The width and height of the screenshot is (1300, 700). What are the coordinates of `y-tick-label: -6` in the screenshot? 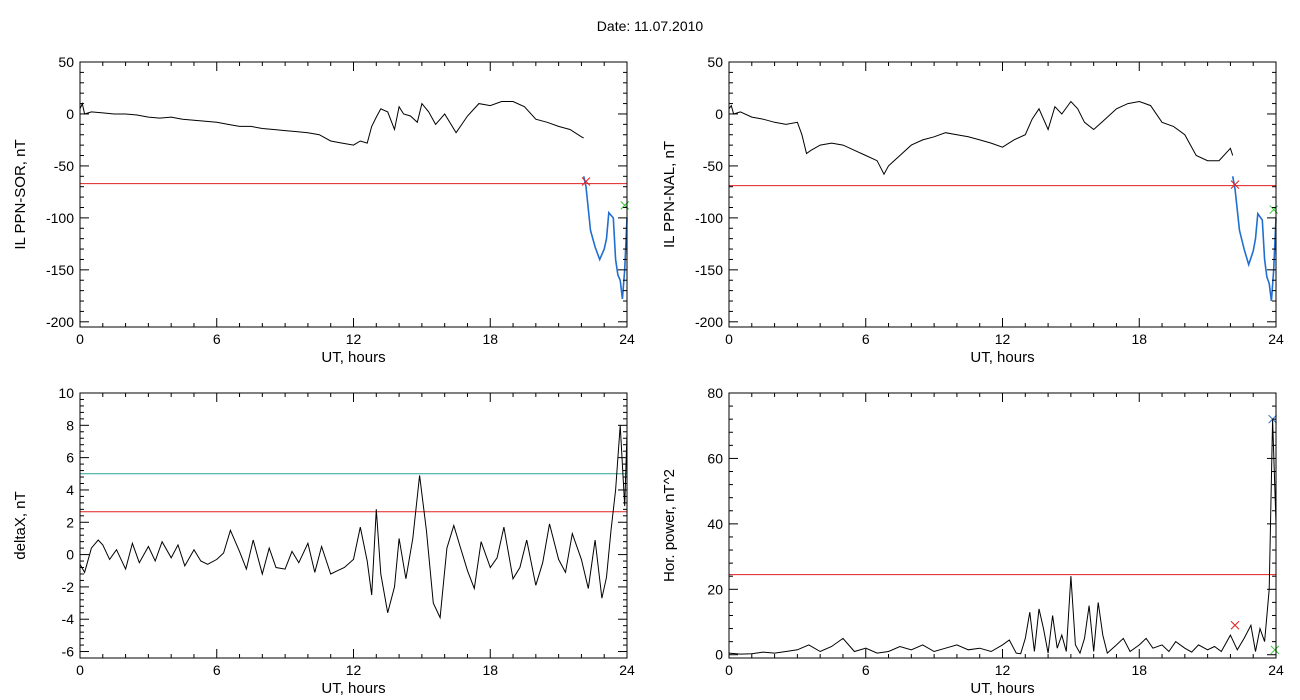 It's located at (68, 652).